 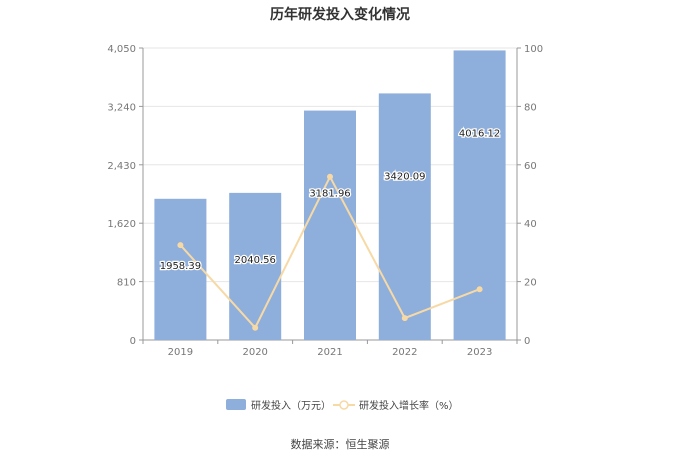 I want to click on bar-data-label: 3420.09, so click(x=404, y=176).